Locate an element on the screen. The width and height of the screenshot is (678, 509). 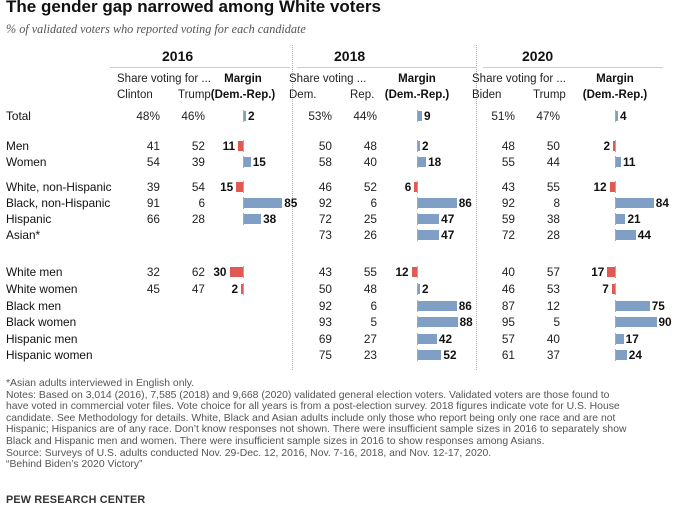
margin-label: 84 is located at coordinates (662, 203).